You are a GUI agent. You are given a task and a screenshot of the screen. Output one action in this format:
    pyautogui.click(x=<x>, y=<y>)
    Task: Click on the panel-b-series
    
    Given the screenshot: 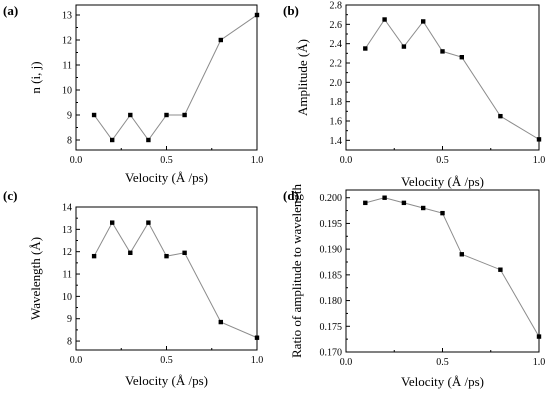 What is the action you would take?
    pyautogui.click(x=452, y=79)
    